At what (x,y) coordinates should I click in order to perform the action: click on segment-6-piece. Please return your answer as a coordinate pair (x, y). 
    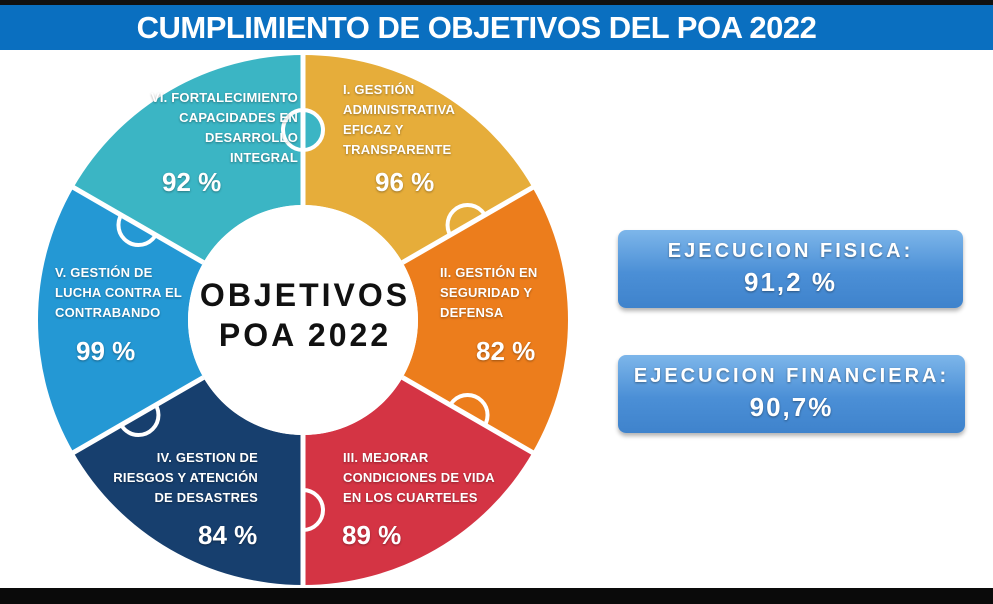
    Looking at the image, I should click on (188, 159).